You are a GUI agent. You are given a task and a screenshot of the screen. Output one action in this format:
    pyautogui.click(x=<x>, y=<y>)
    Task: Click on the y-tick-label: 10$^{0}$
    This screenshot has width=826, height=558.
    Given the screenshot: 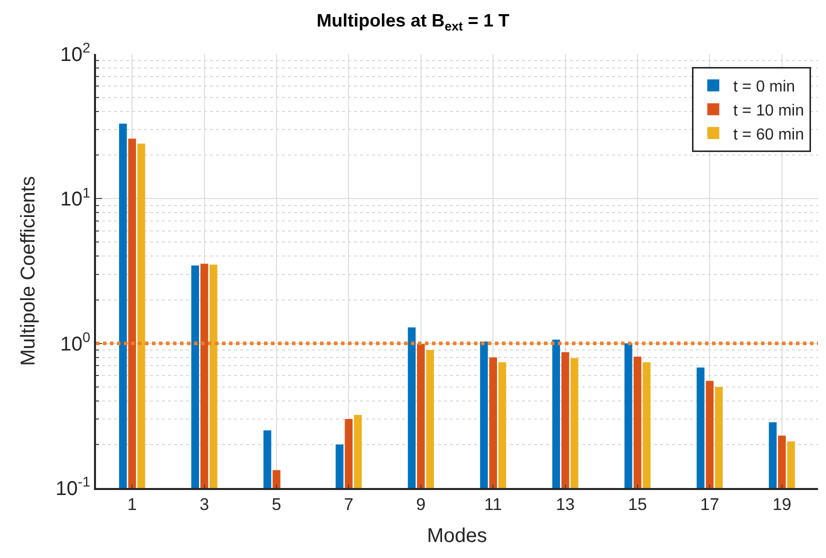 What is the action you would take?
    pyautogui.click(x=75, y=342)
    